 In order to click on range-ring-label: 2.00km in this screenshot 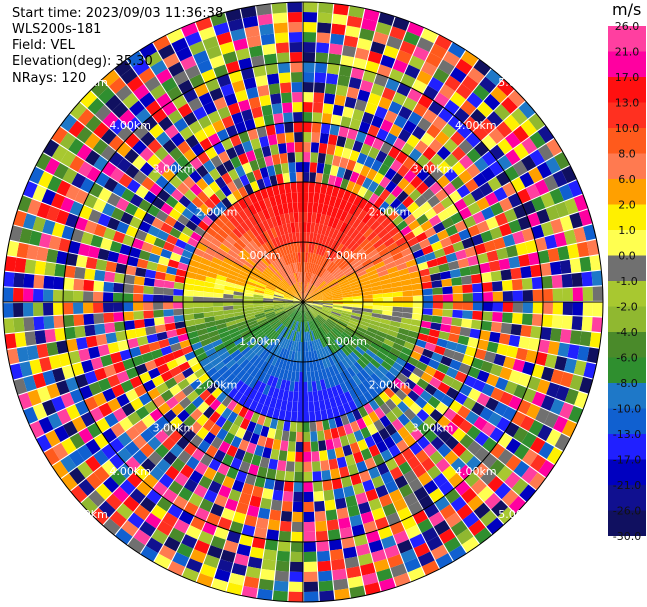, I will do `click(390, 384)`.